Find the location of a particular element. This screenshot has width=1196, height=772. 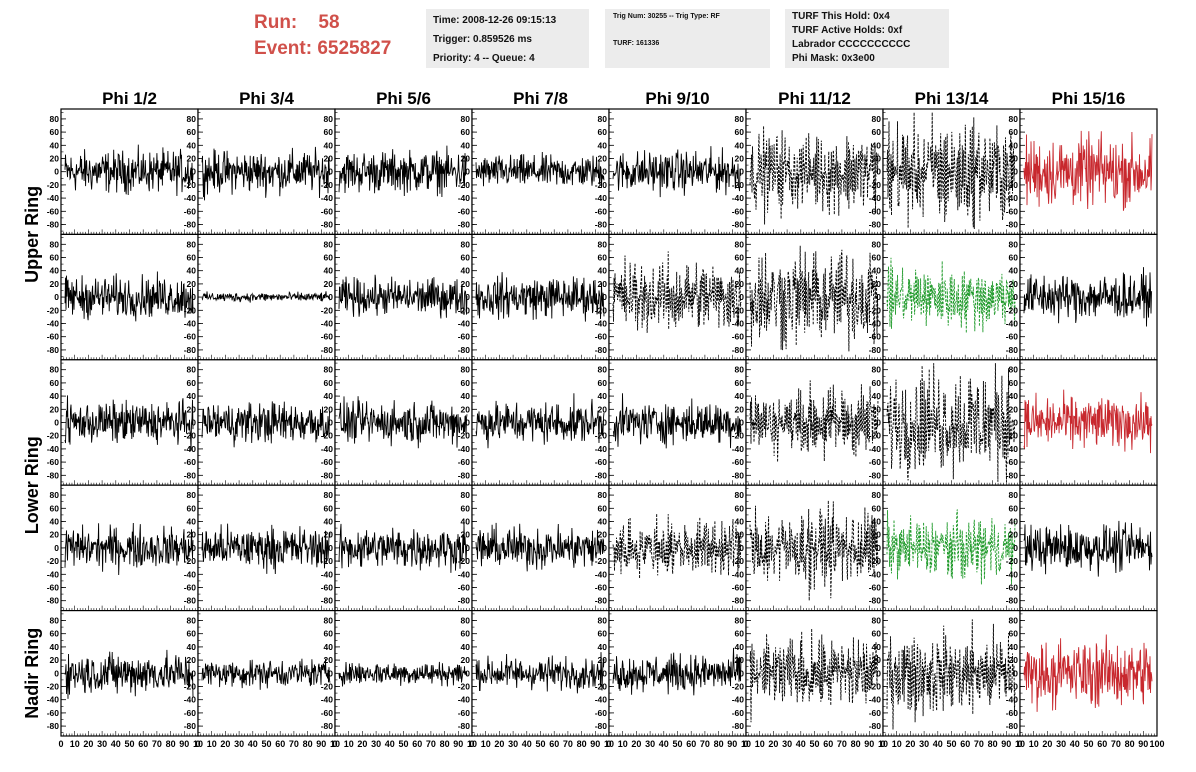

labrador-text: Labrador CCCCCCCCCC is located at coordinates (851, 44).